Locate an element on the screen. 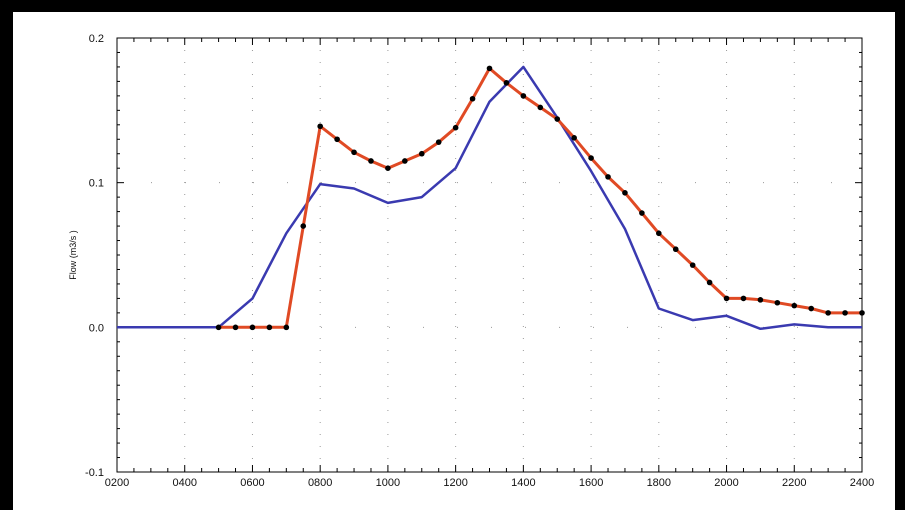  y-tick-label: 0.0 is located at coordinates (96, 328).